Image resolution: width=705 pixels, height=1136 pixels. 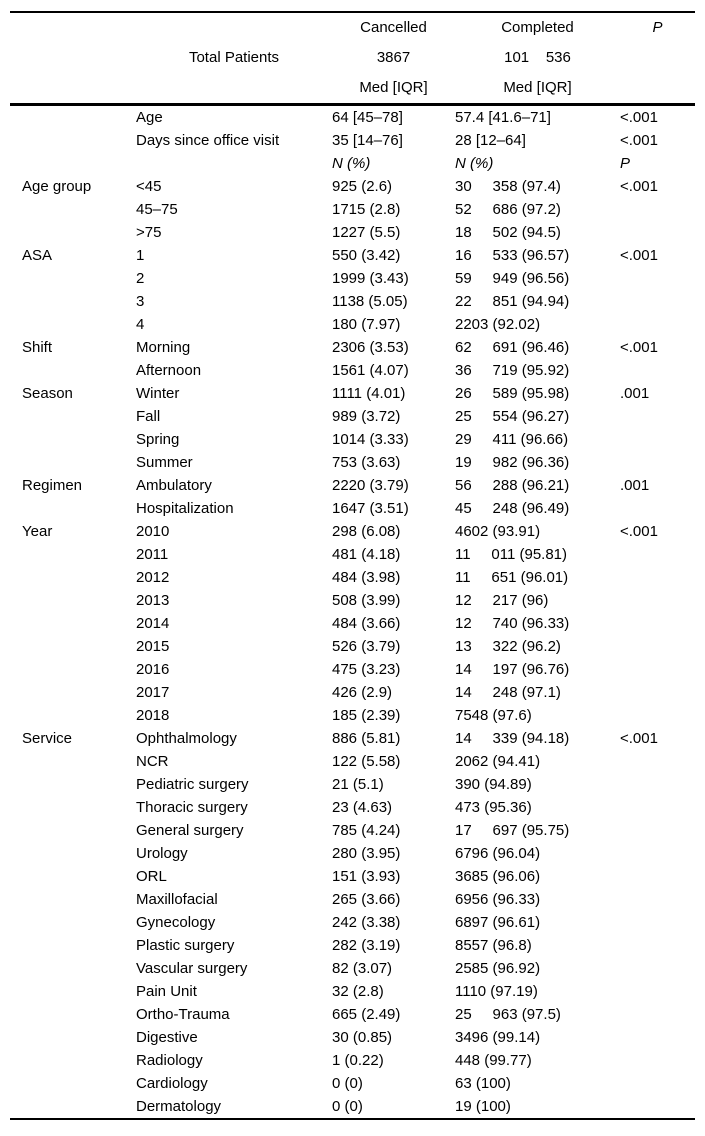 I want to click on table-row: Digestive 30 (0.85) 3496 (99.14), so click(x=352, y=1037).